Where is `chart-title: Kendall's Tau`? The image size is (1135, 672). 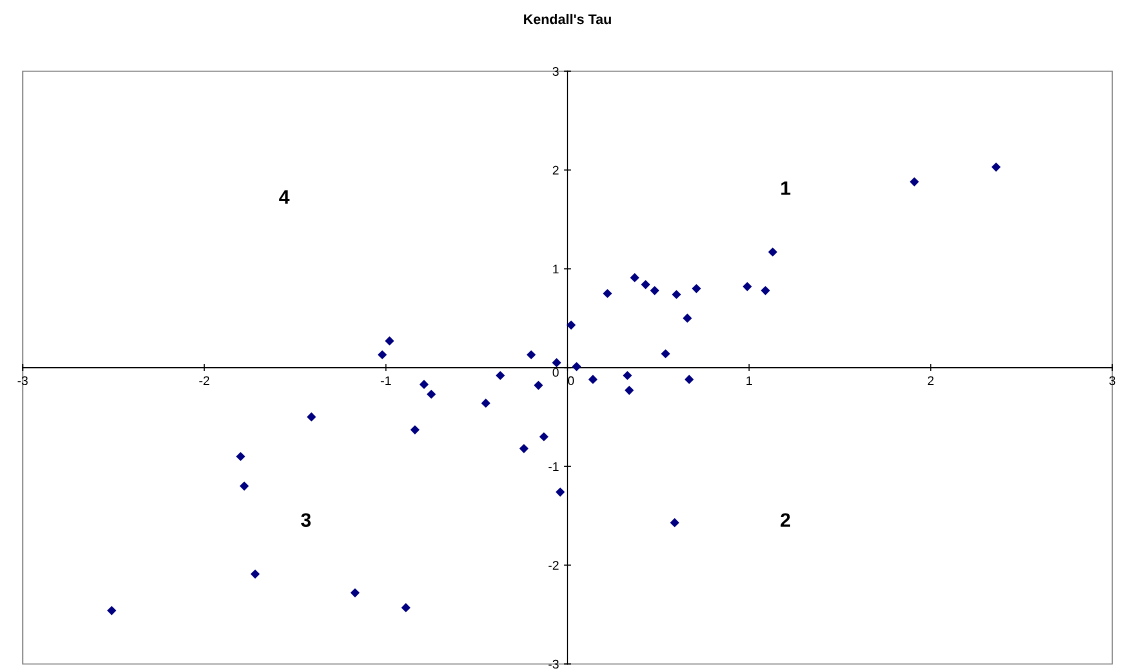
chart-title: Kendall's Tau is located at coordinates (567, 19).